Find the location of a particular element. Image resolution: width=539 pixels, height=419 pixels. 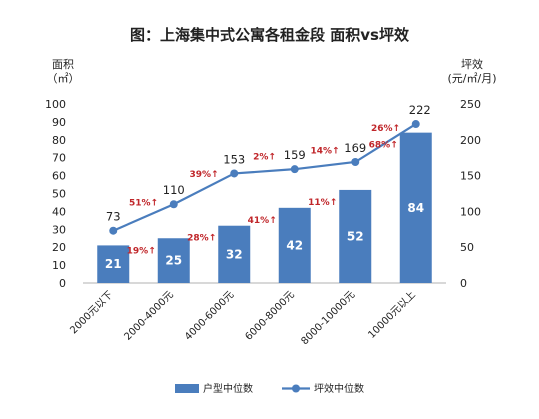

y-left-tick-label: 40 is located at coordinates (59, 211).